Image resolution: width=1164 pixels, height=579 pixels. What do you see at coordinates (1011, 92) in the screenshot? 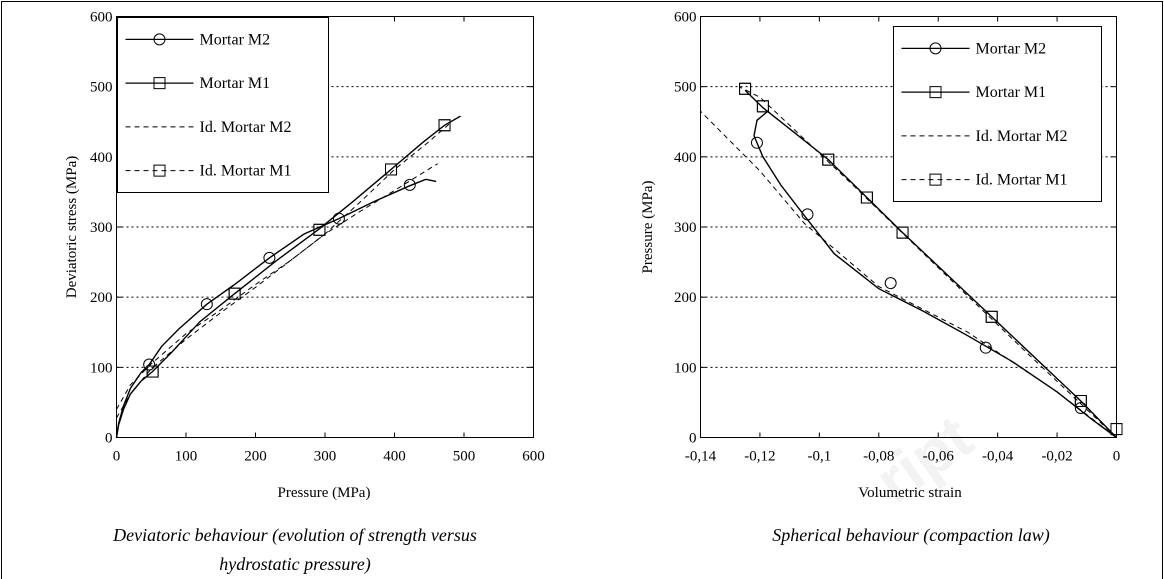
I see `spherical-legend-mortar-m1-label: Mortar M1` at bounding box center [1011, 92].